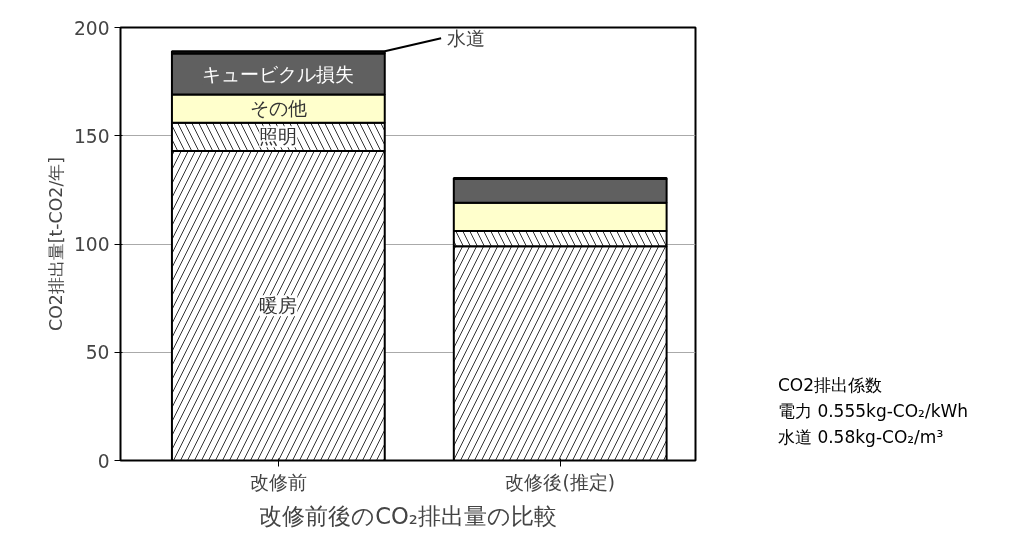 This screenshot has height=548, width=1029. Describe the element at coordinates (830, 385) in the screenshot. I see `text: CO2排出係数` at that location.